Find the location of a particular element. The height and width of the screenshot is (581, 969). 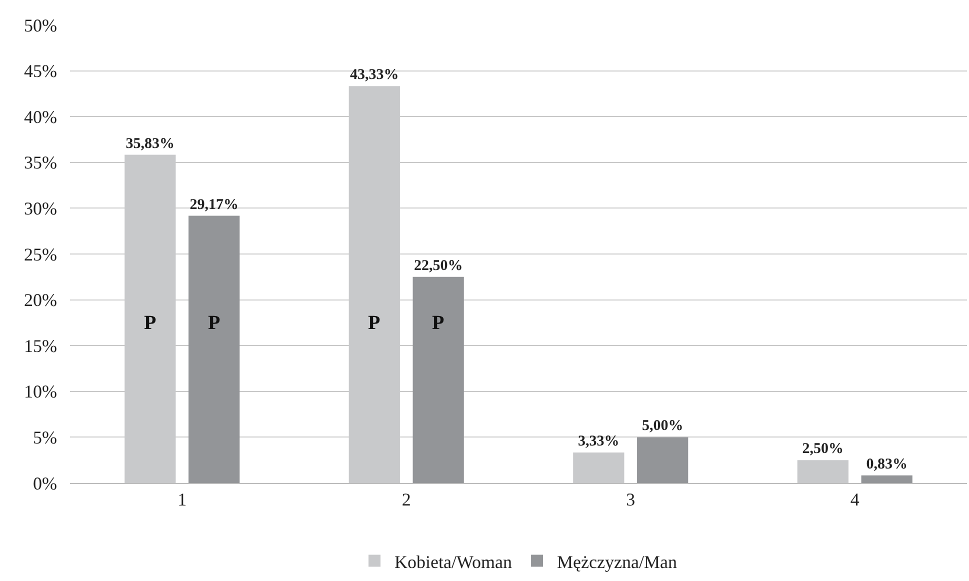

data-label: 0,83% is located at coordinates (887, 464).